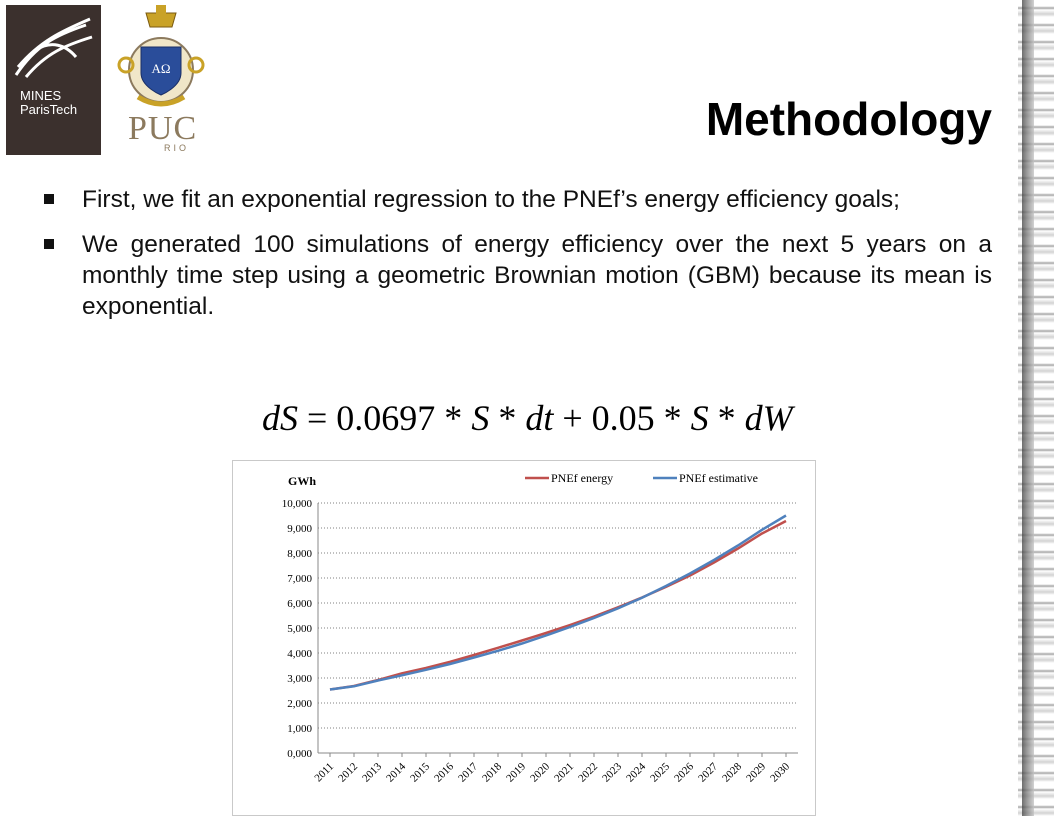 This screenshot has height=816, width=1054. What do you see at coordinates (163, 128) in the screenshot?
I see `puc-logo-text: PUC` at bounding box center [163, 128].